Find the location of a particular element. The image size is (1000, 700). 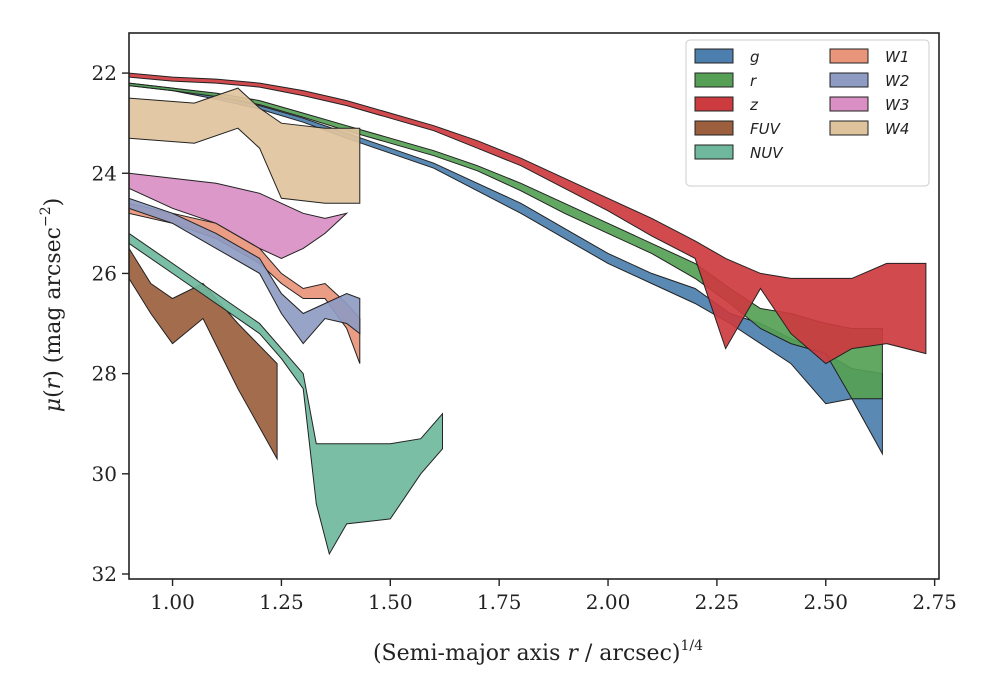

band-w3 is located at coordinates (239, 215).